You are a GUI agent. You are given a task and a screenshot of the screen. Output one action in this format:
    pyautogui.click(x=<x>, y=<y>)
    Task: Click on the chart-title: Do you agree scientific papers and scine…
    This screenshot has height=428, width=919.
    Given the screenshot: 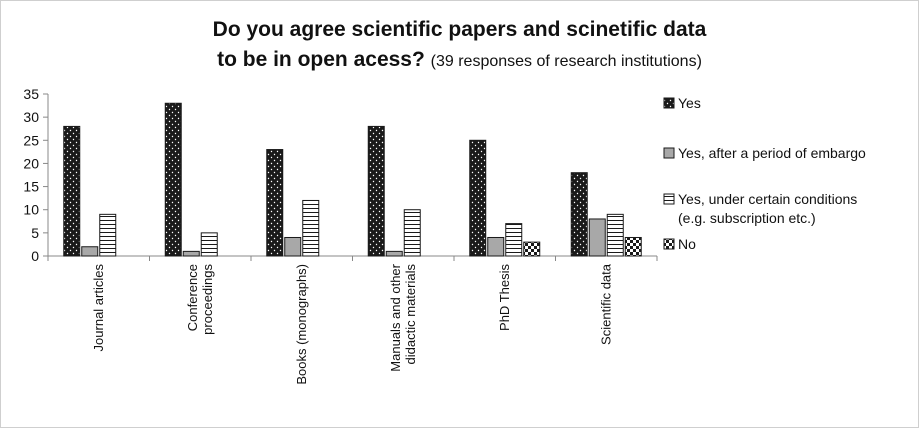 What is the action you would take?
    pyautogui.click(x=459, y=30)
    